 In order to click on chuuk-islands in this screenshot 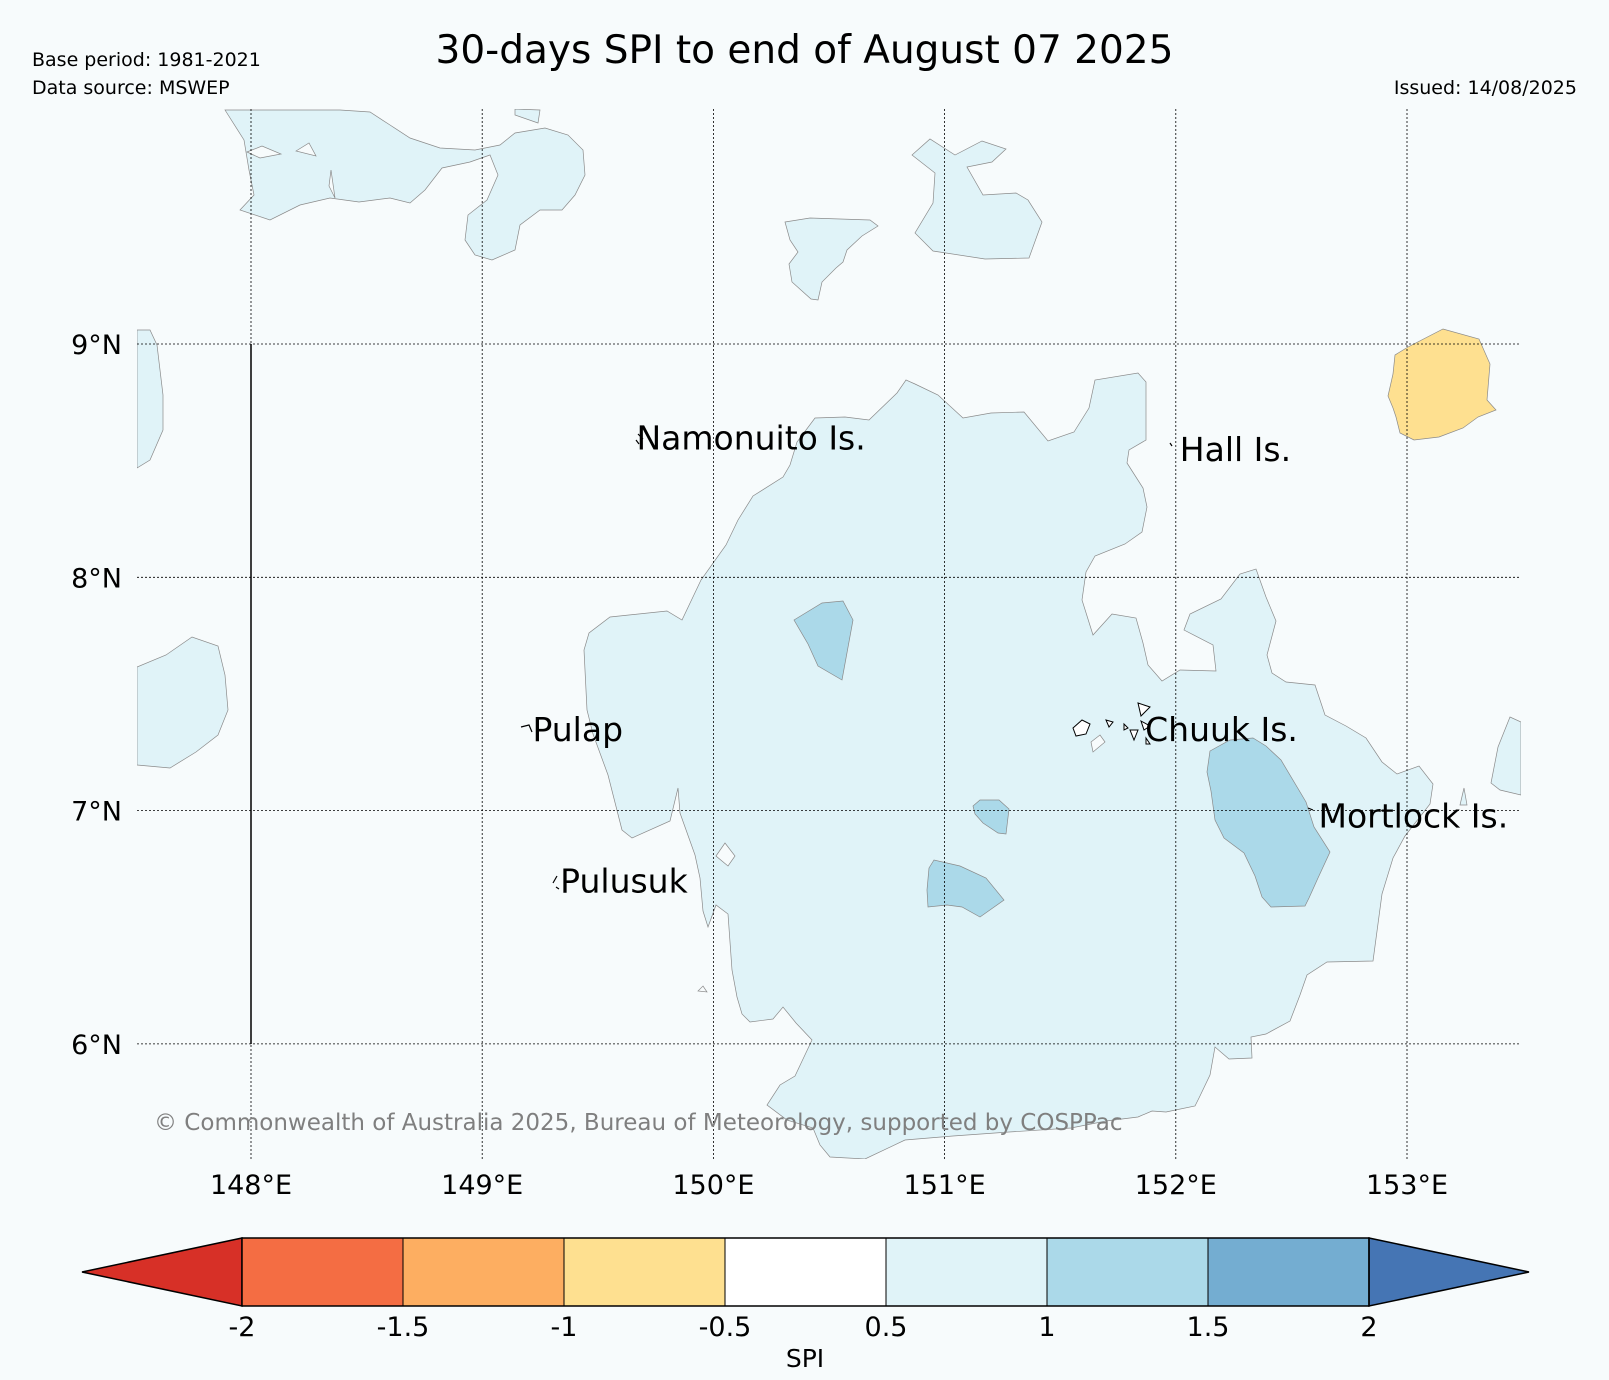, I will do `click(1111, 723)`.